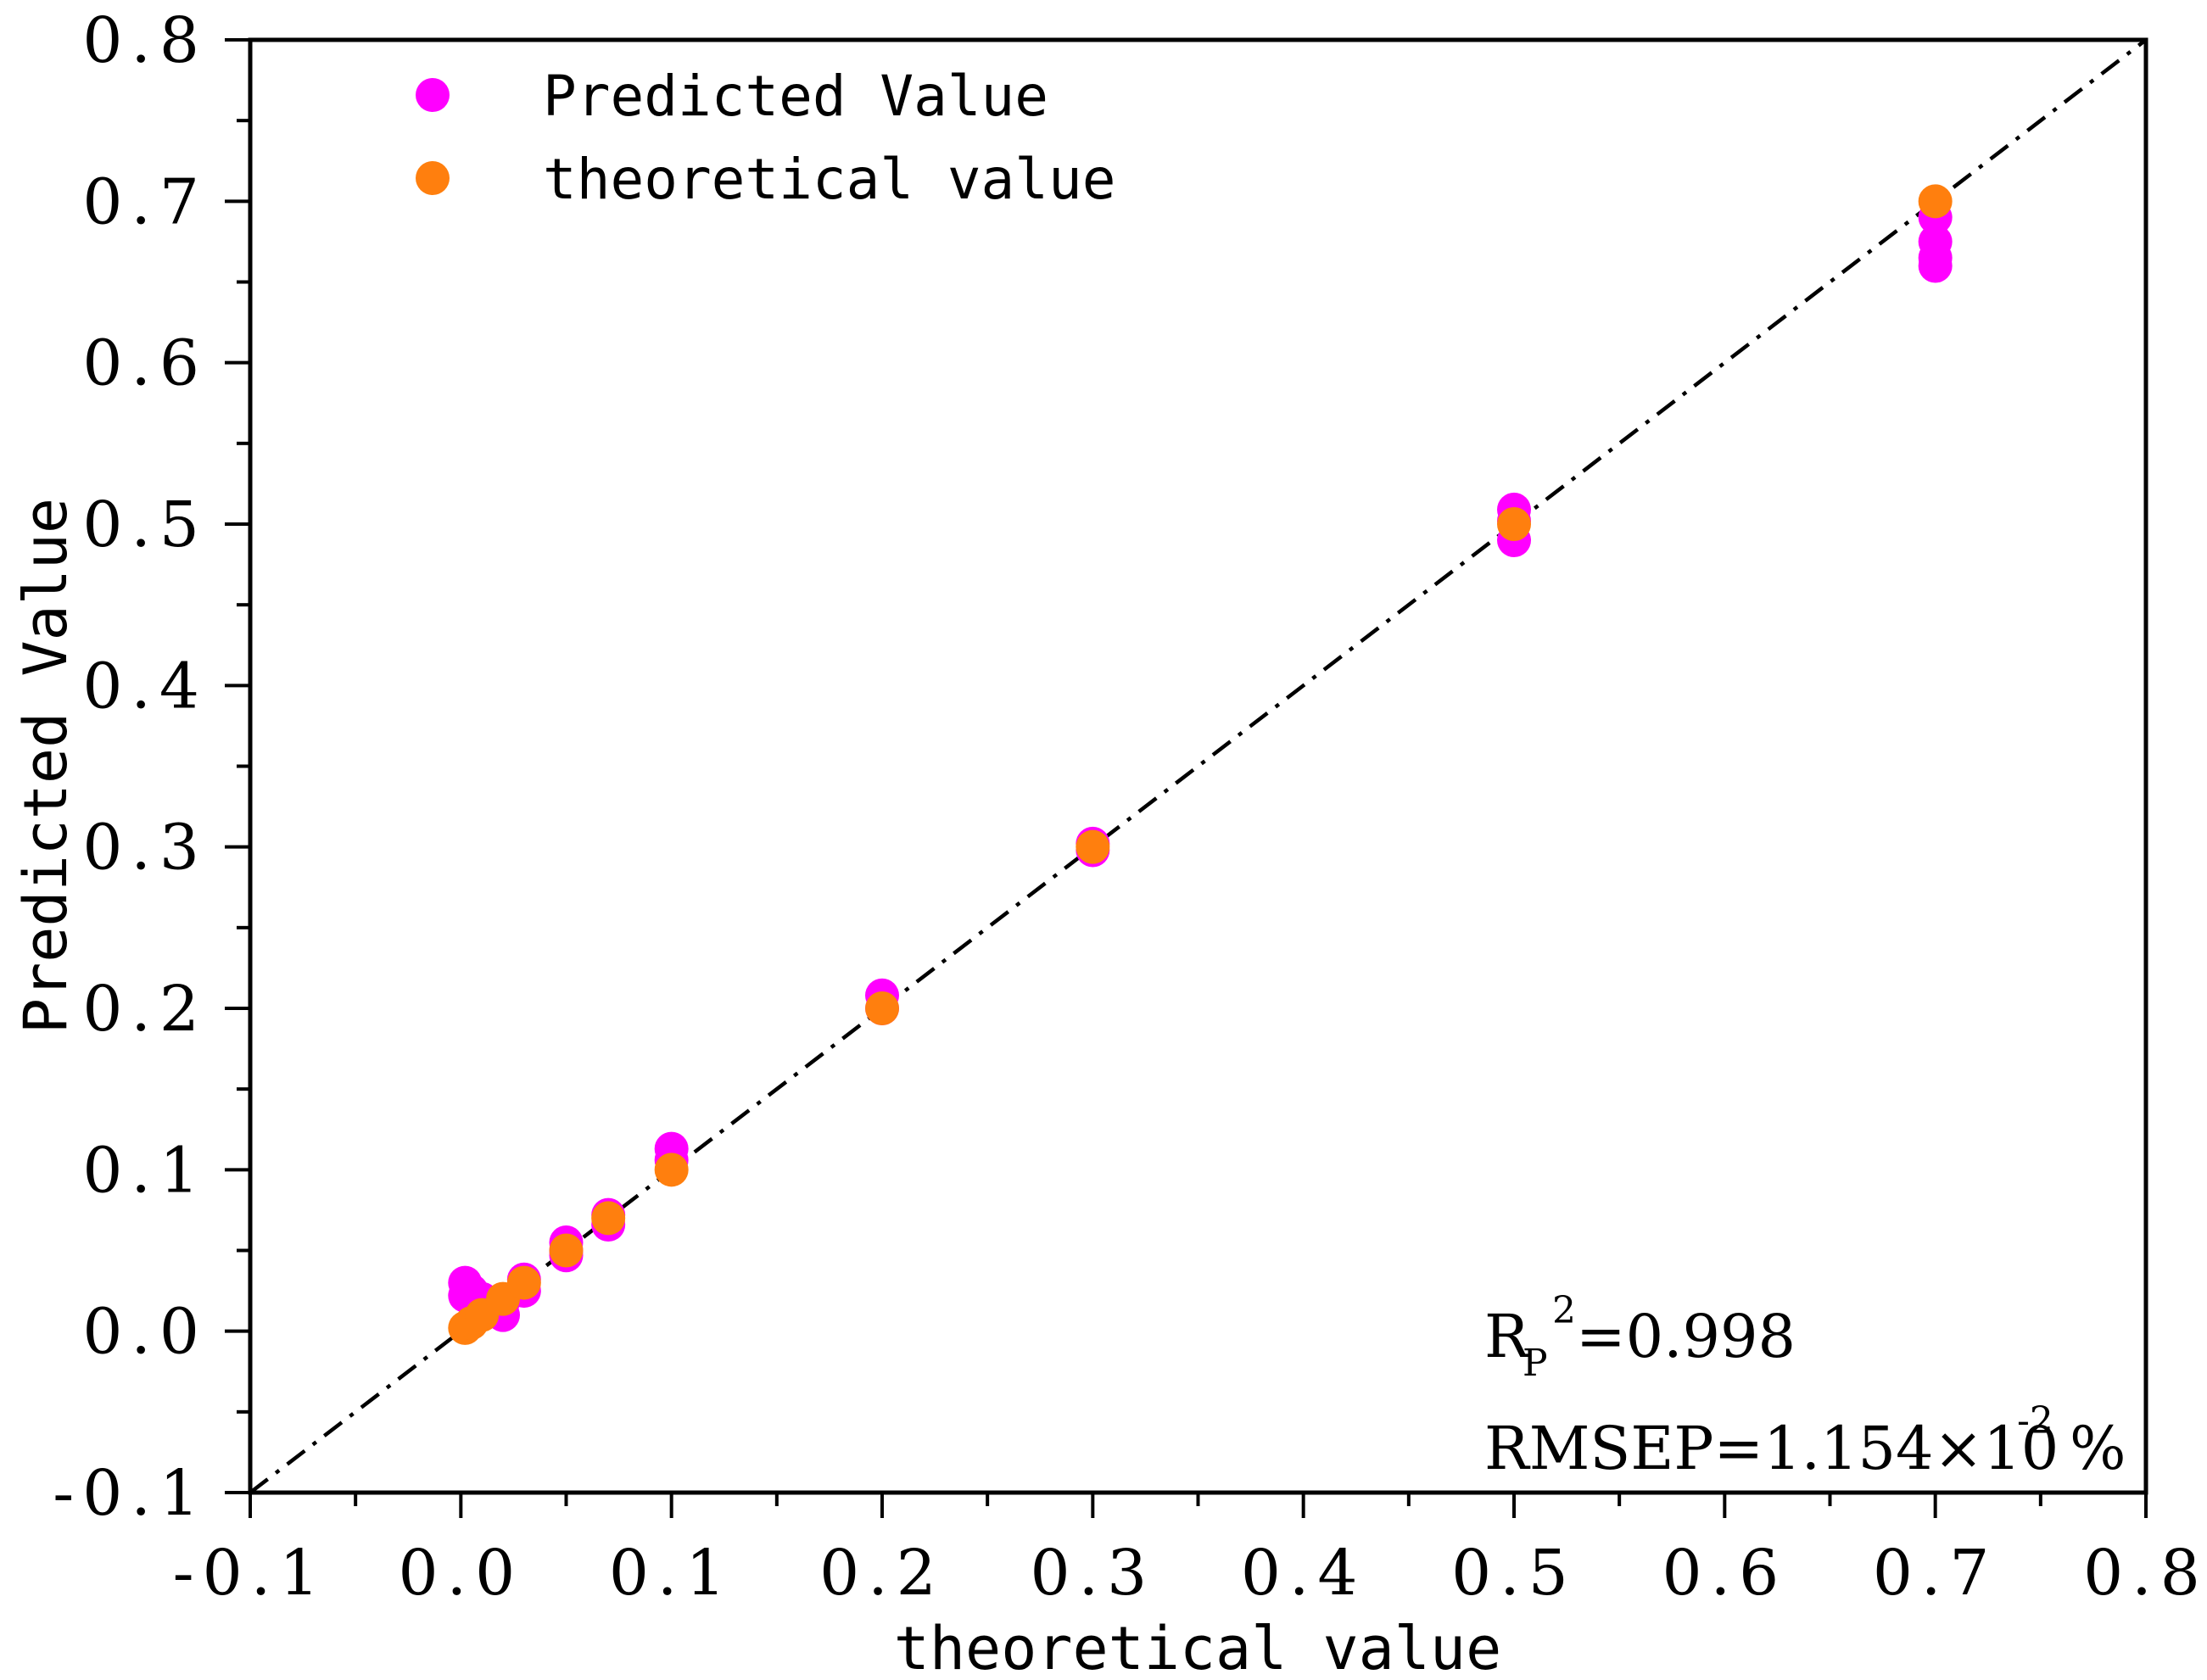 The height and width of the screenshot is (1680, 2207). I want to click on x-tick-label: 0.5, so click(1514, 1573).